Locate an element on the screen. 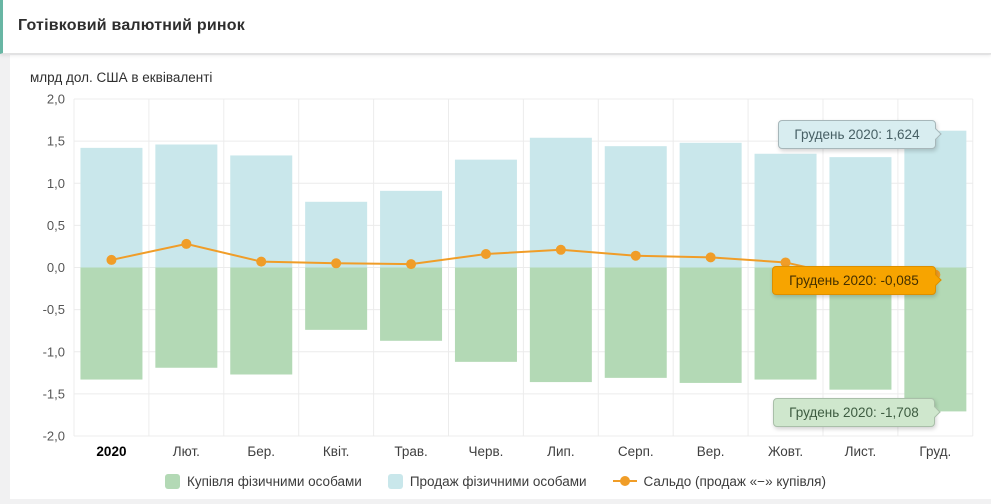 The image size is (991, 504). legend-item-saldo: Сальдо (продаж «−» купівля) is located at coordinates (719, 481).